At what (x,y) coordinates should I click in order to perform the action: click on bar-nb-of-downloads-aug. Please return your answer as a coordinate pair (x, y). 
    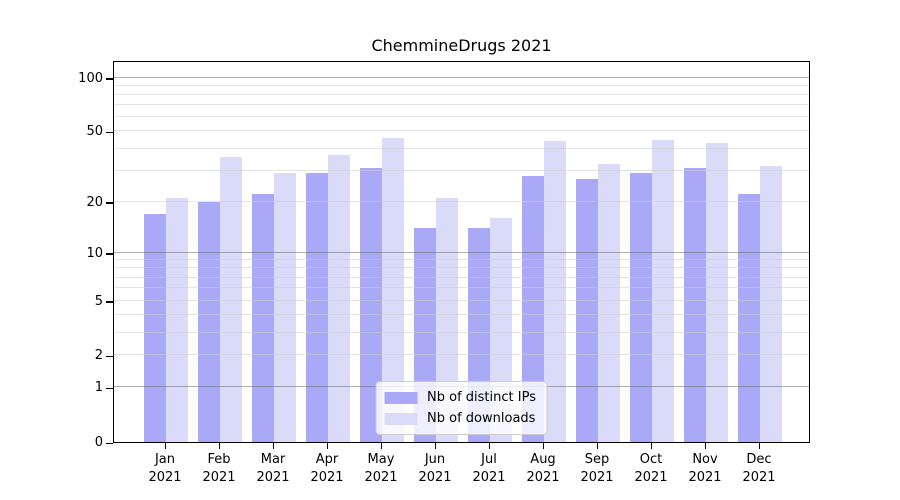
    Looking at the image, I should click on (555, 291).